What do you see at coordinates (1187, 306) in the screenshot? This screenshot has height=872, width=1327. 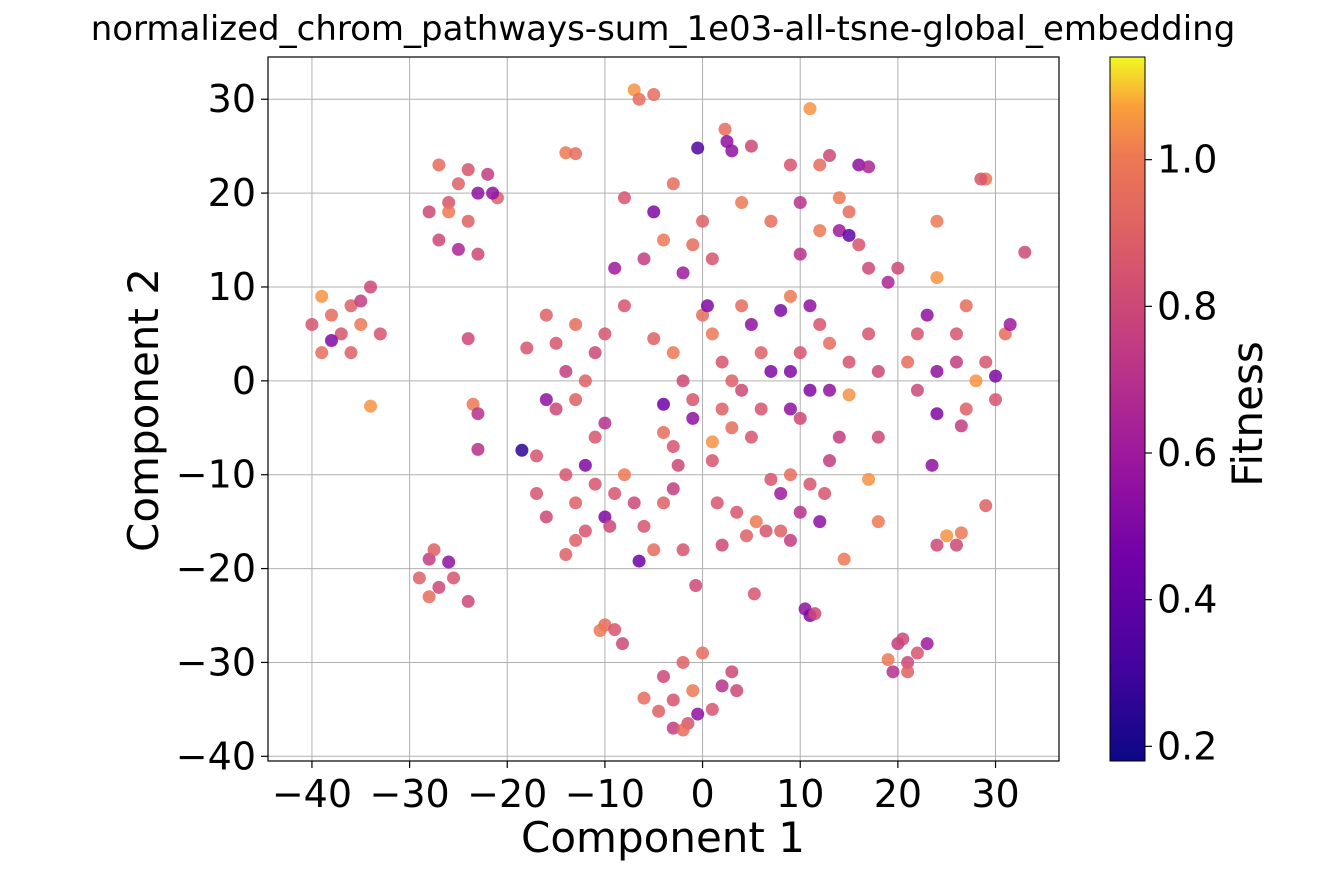 I see `colorbar-tick-label: 0.8` at bounding box center [1187, 306].